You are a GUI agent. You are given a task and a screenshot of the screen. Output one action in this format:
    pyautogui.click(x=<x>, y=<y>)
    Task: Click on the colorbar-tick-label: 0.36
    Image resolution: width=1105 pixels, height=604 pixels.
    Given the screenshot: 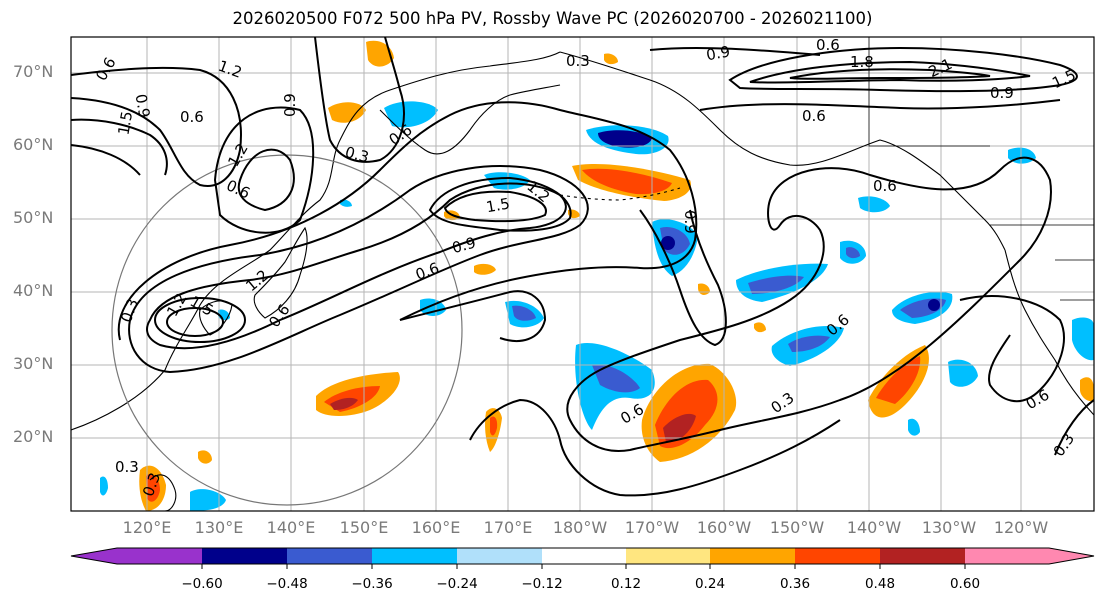 What is the action you would take?
    pyautogui.click(x=795, y=584)
    